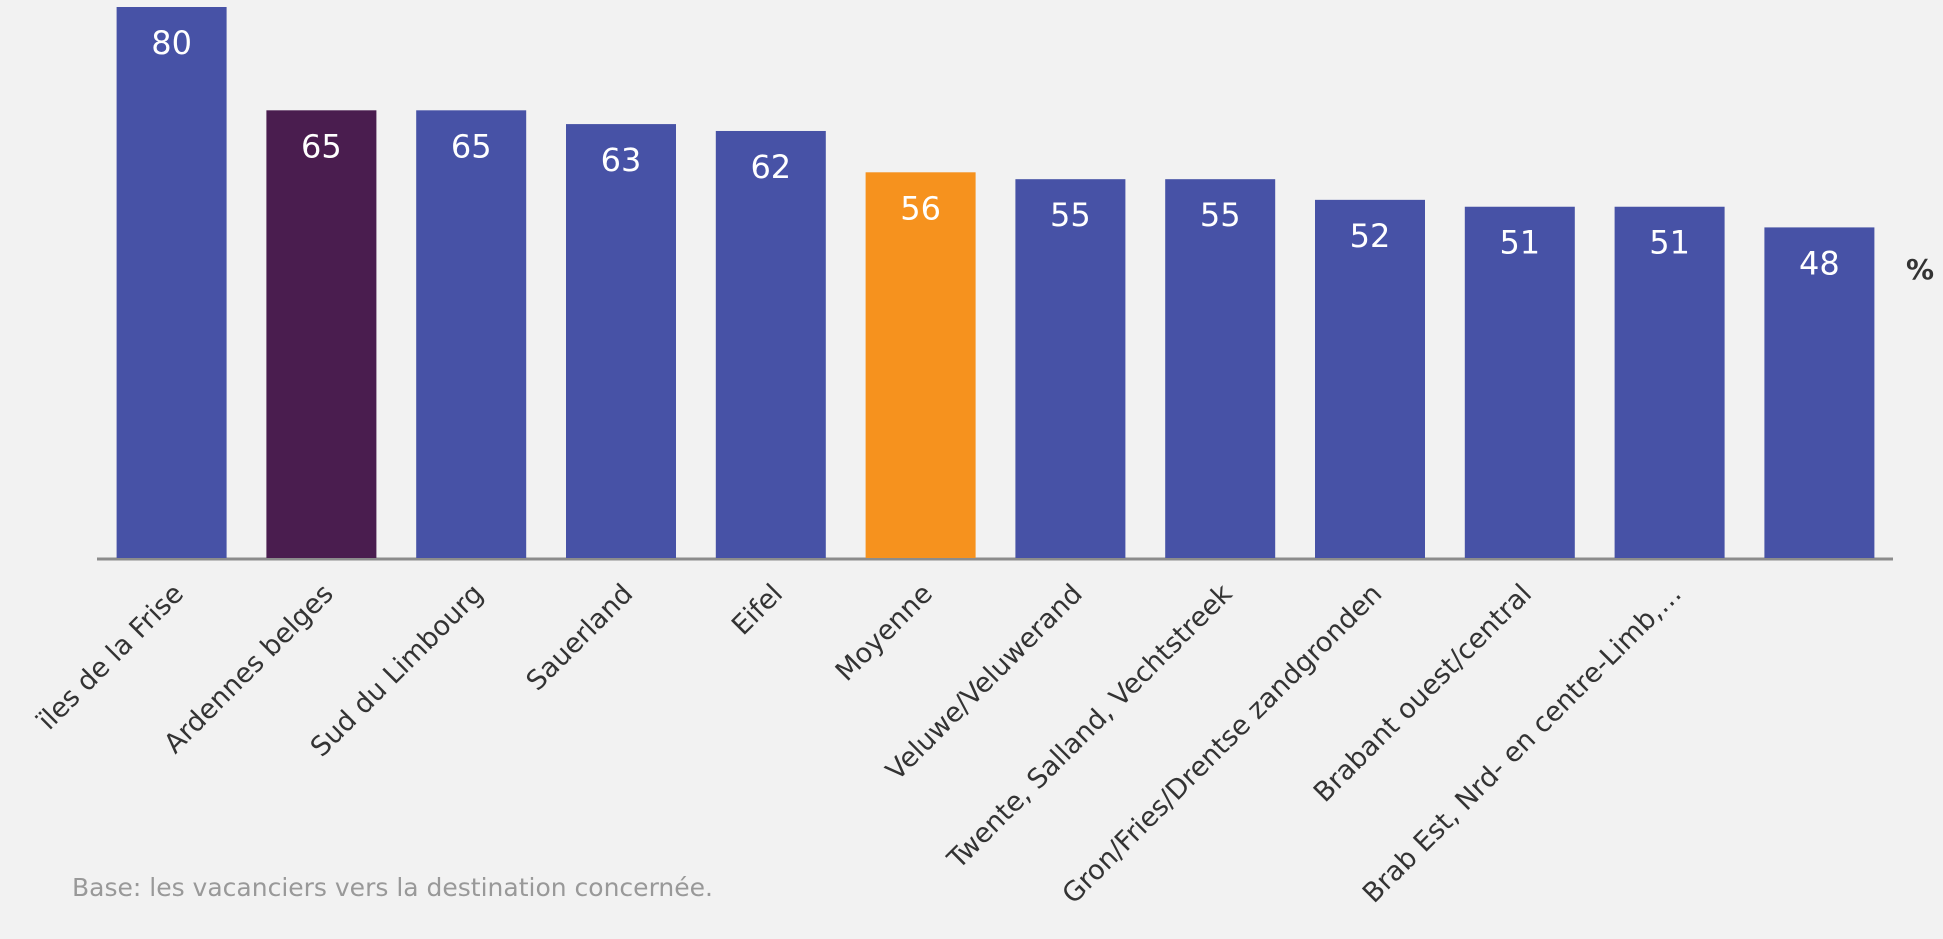 The height and width of the screenshot is (939, 1943). What do you see at coordinates (770, 167) in the screenshot?
I see `value-label: 62` at bounding box center [770, 167].